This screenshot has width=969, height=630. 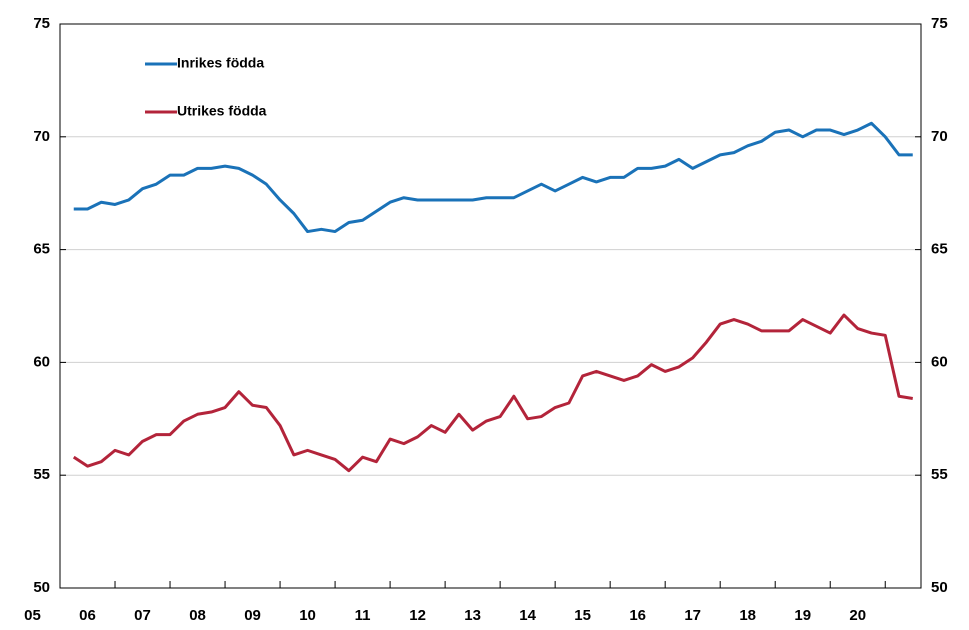 What do you see at coordinates (307, 615) in the screenshot?
I see `x-tick-label: 10` at bounding box center [307, 615].